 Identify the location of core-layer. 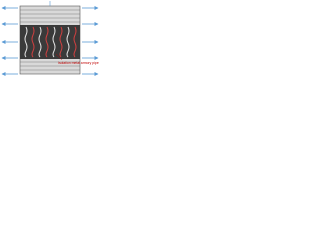
(50, 42).